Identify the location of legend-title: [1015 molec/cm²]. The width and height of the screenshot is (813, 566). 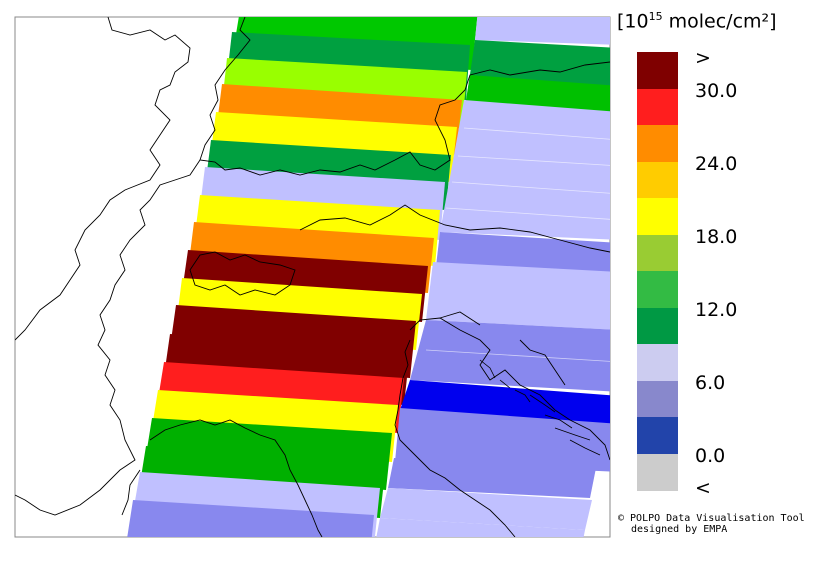
(697, 21).